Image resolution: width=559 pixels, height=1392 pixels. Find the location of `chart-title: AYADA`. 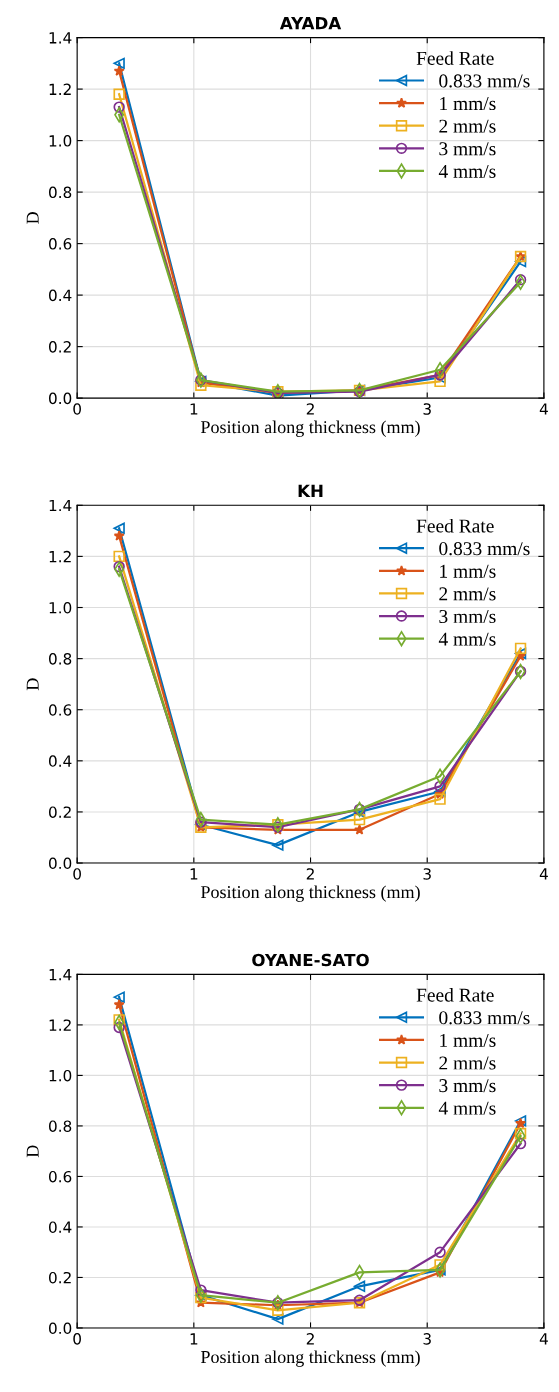

chart-title: AYADA is located at coordinates (310, 23).